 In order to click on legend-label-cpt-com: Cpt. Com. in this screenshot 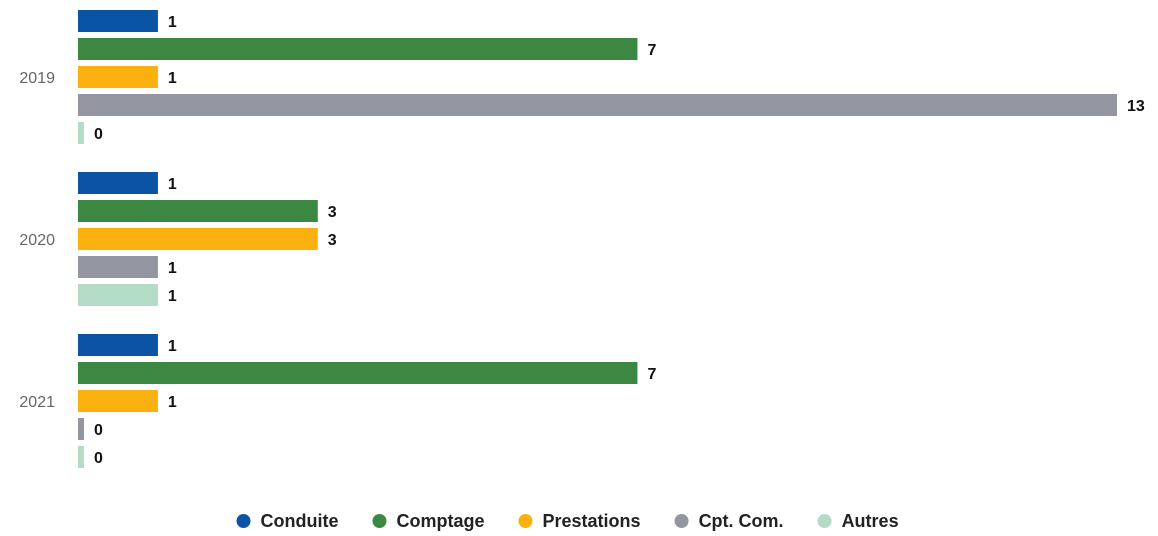, I will do `click(741, 521)`.